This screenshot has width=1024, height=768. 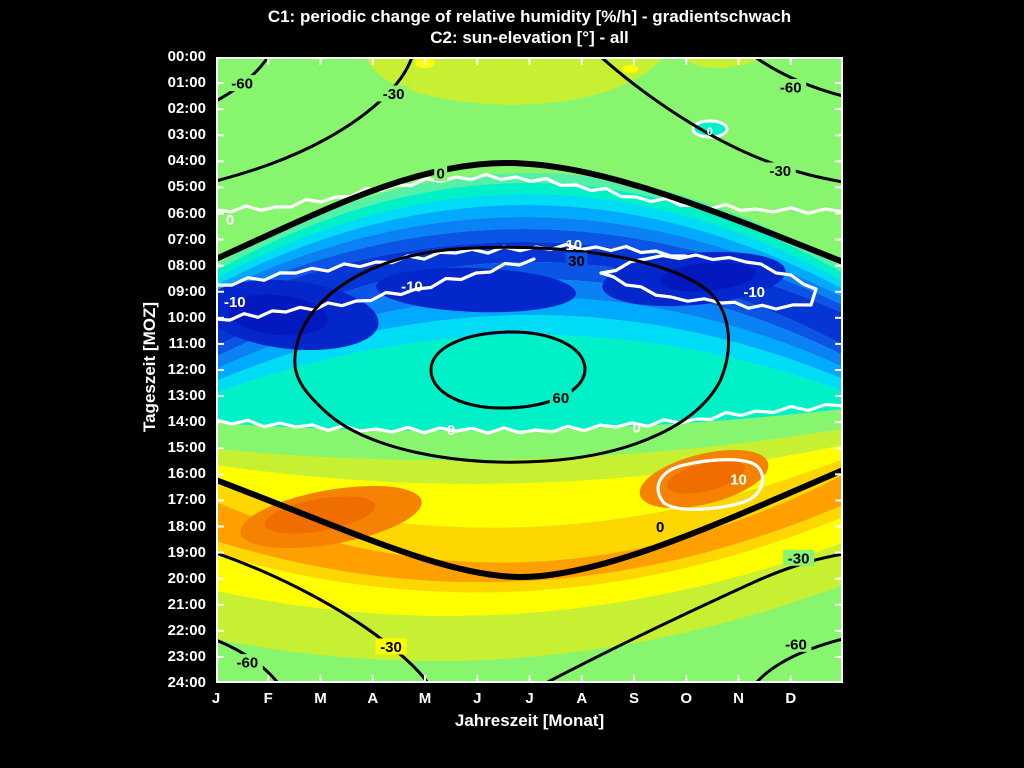 What do you see at coordinates (529, 193) in the screenshot?
I see `c1-zero-contour-upper` at bounding box center [529, 193].